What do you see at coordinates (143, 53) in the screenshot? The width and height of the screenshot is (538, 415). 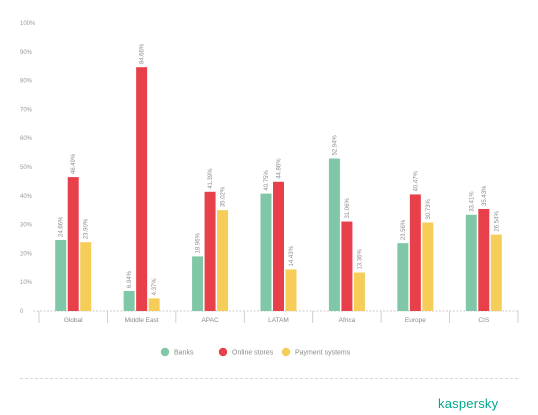 I see `data-label: 84.66%` at bounding box center [143, 53].